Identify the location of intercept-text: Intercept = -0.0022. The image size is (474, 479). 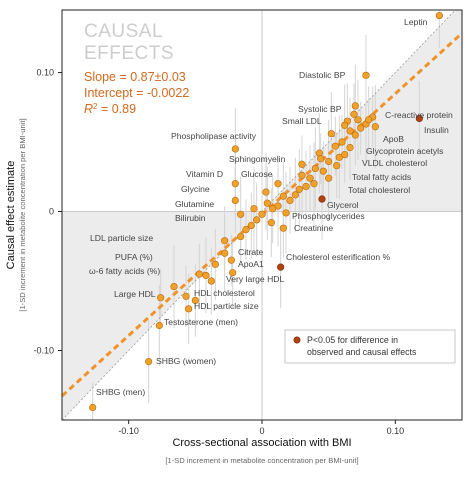
(136, 93).